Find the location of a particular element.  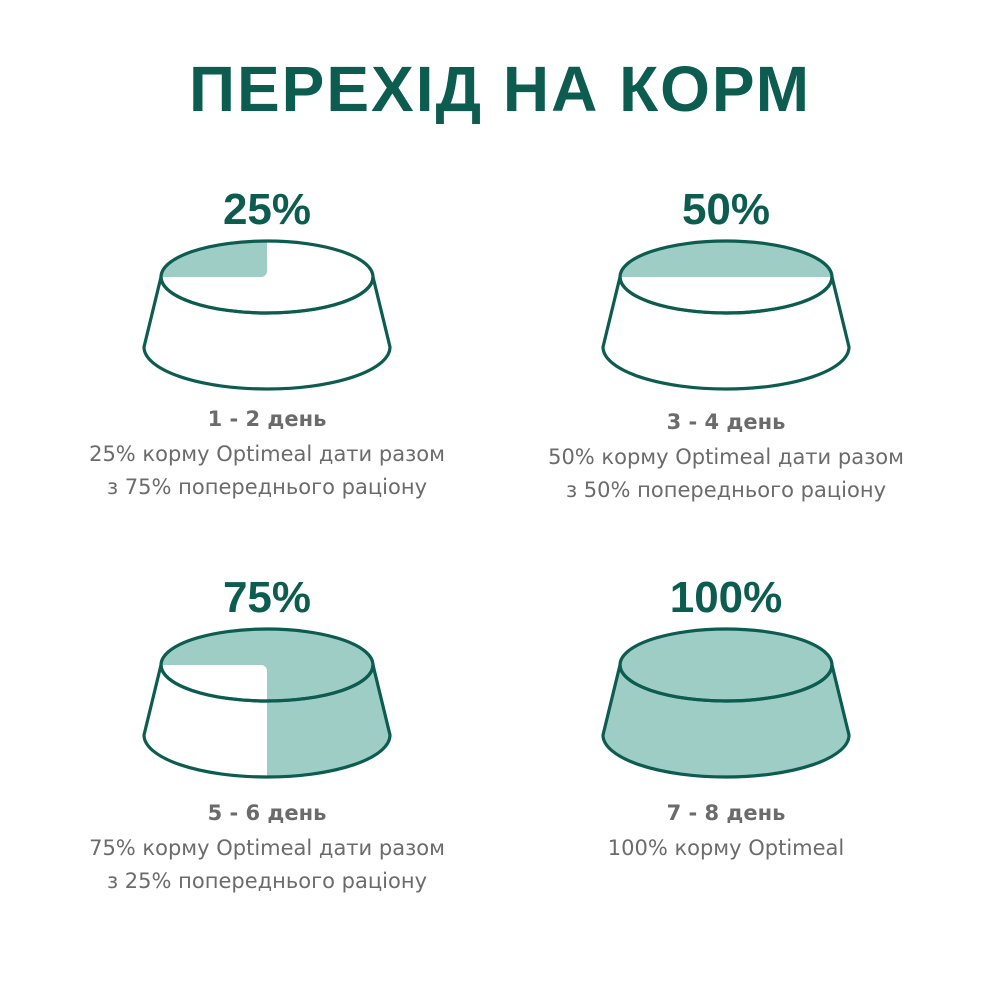

days-label: 7 - 8 день is located at coordinates (726, 813).